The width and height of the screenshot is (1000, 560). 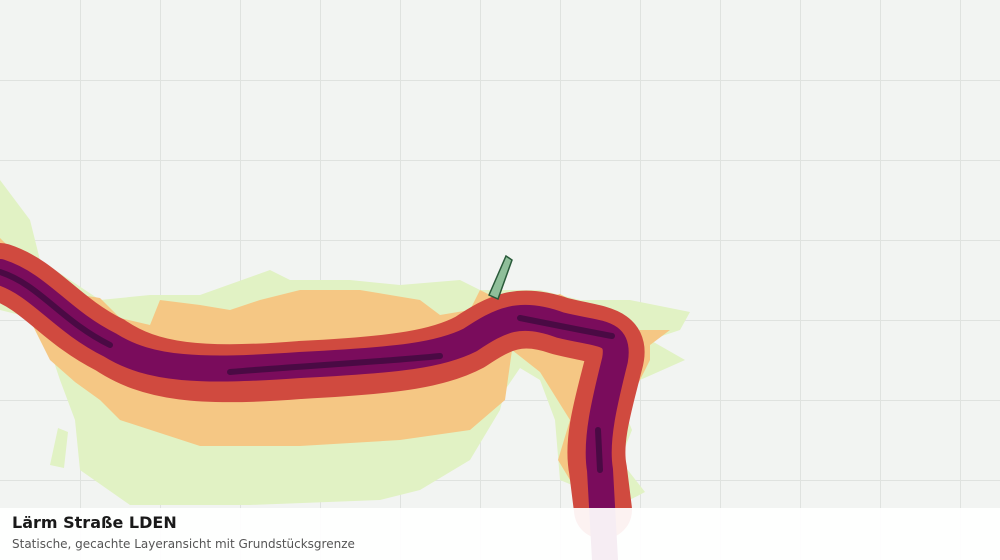 I want to click on parcel-boundary, so click(x=500, y=277).